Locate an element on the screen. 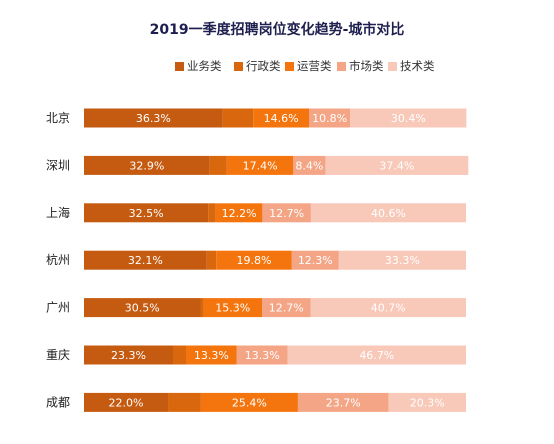 The height and width of the screenshot is (444, 554). data-label-6-4: 13.3% is located at coordinates (262, 355).